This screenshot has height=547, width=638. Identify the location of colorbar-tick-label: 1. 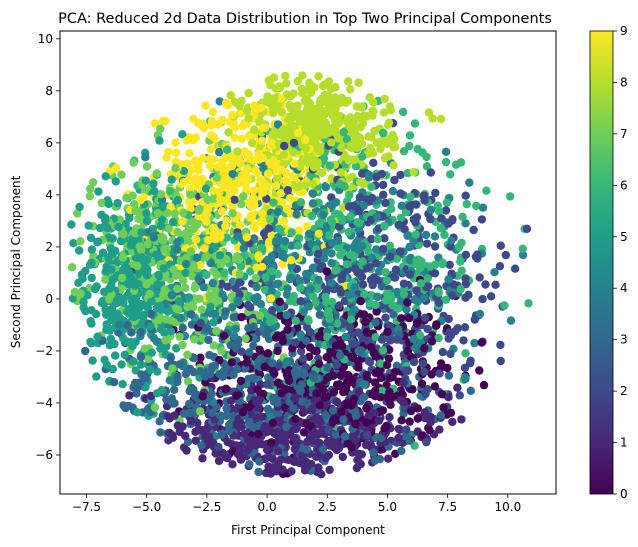
(624, 443).